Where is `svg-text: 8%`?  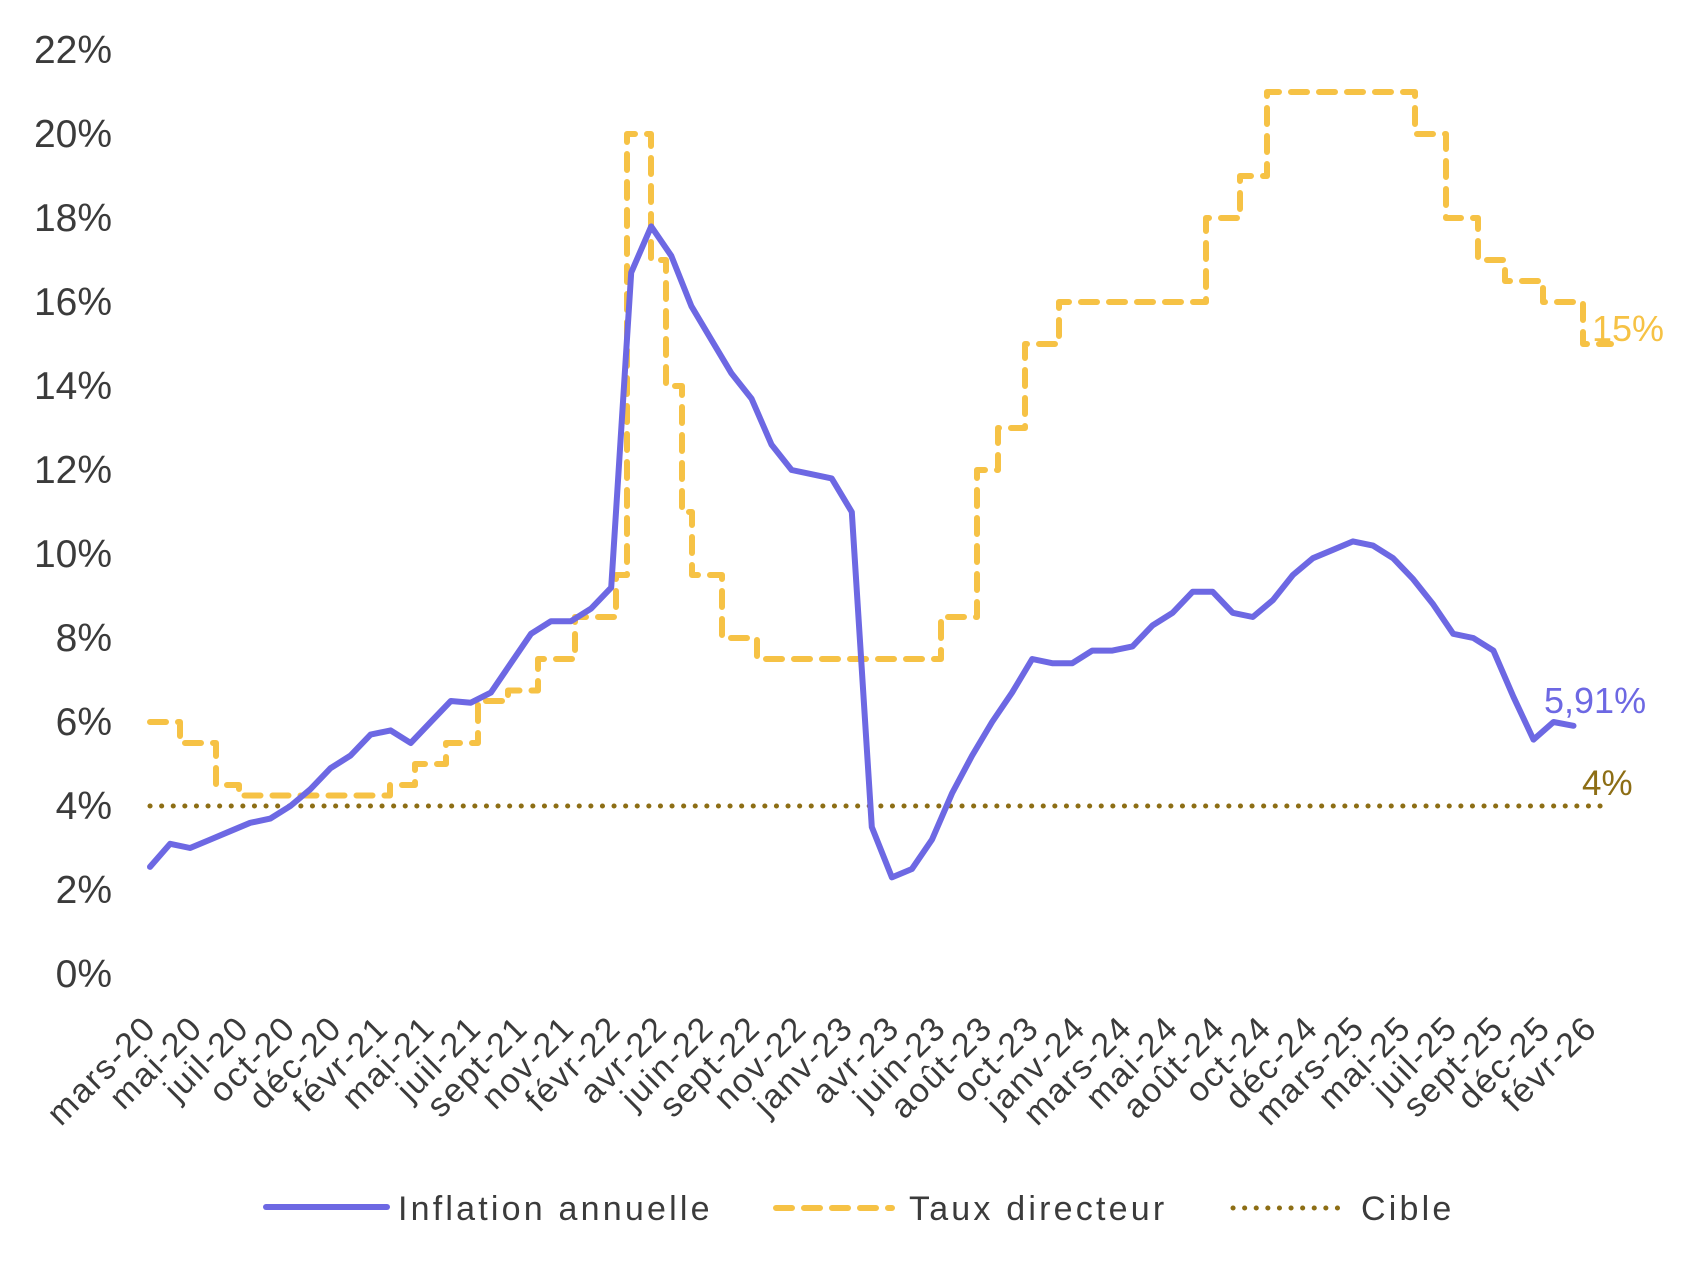 svg-text: 8% is located at coordinates (84, 638).